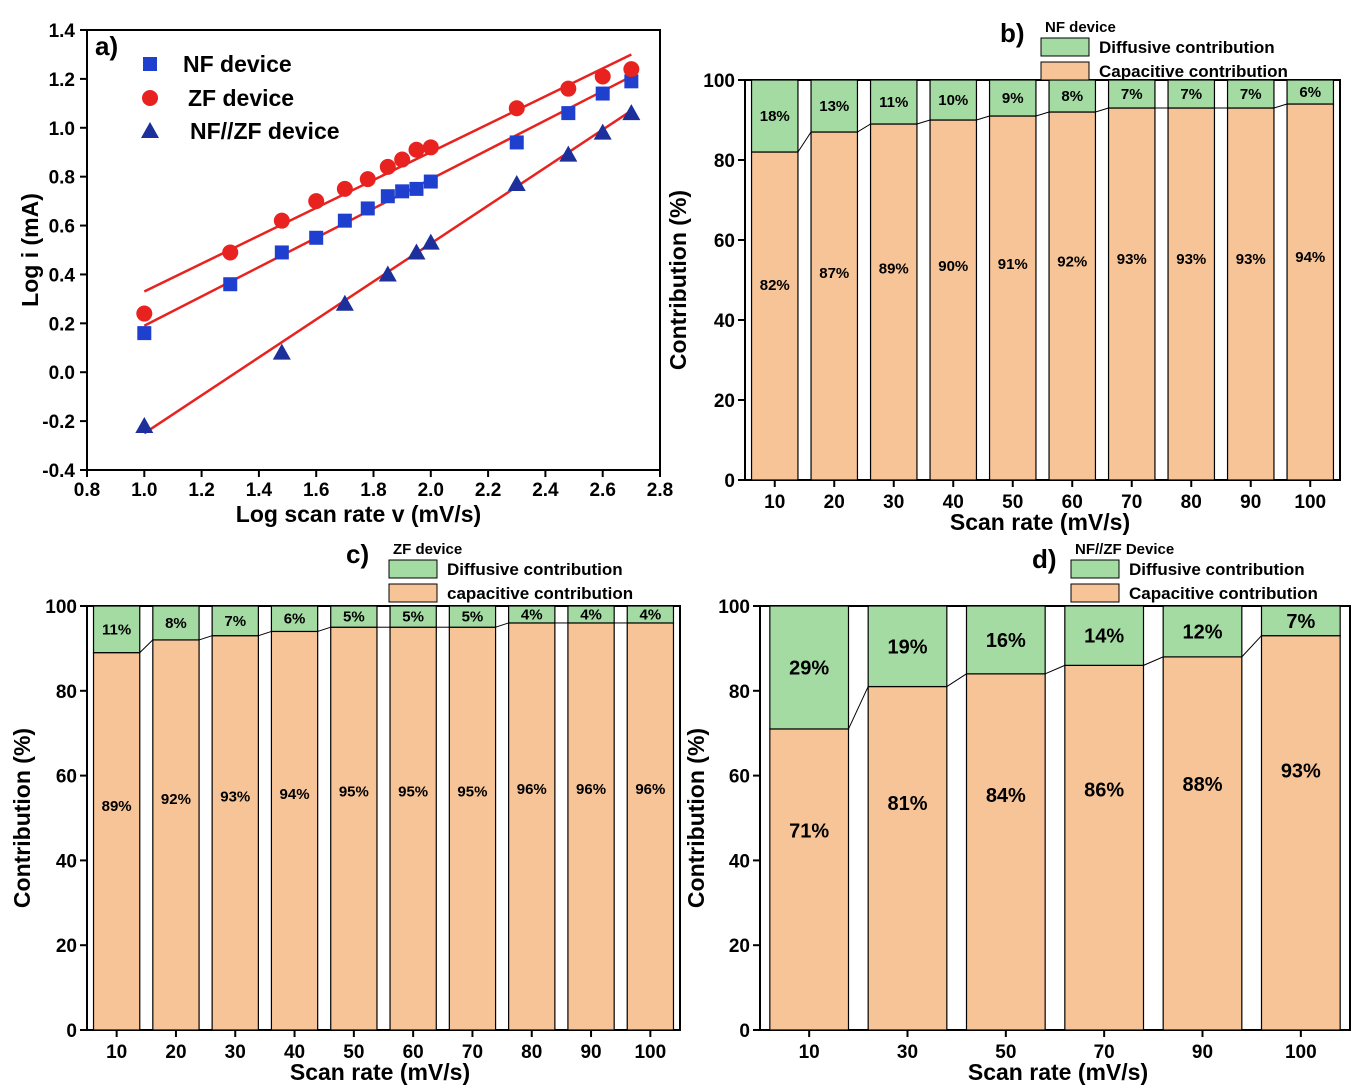 The width and height of the screenshot is (1356, 1091). What do you see at coordinates (316, 490) in the screenshot?
I see `x-tick-label: 1.6` at bounding box center [316, 490].